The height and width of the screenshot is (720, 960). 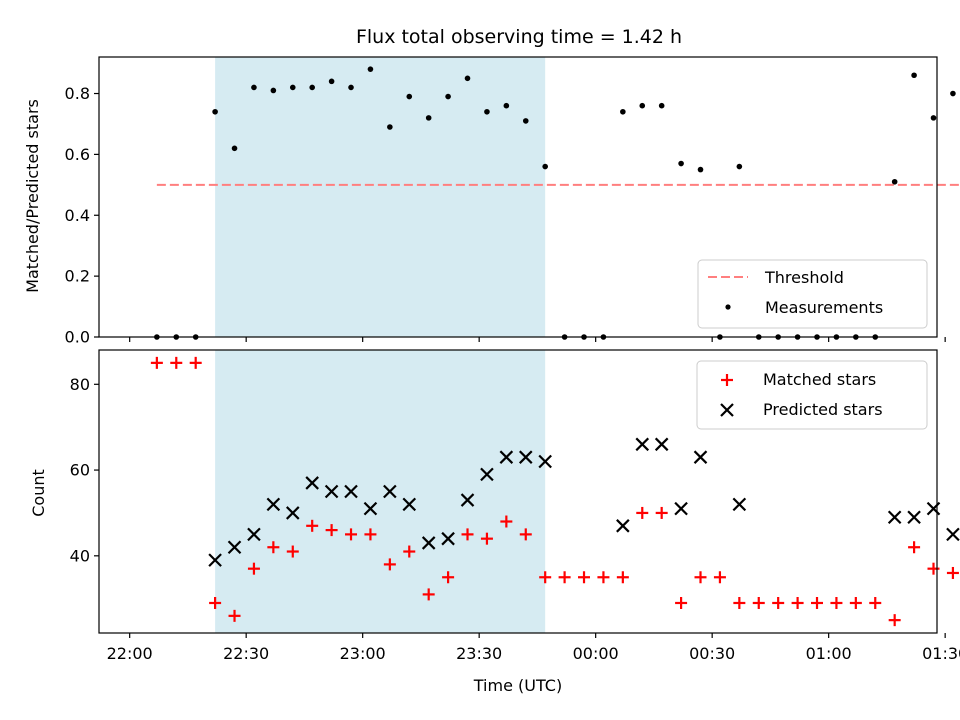 I want to click on chart-title: Flux total observing time = 1.42 h, so click(x=519, y=37).